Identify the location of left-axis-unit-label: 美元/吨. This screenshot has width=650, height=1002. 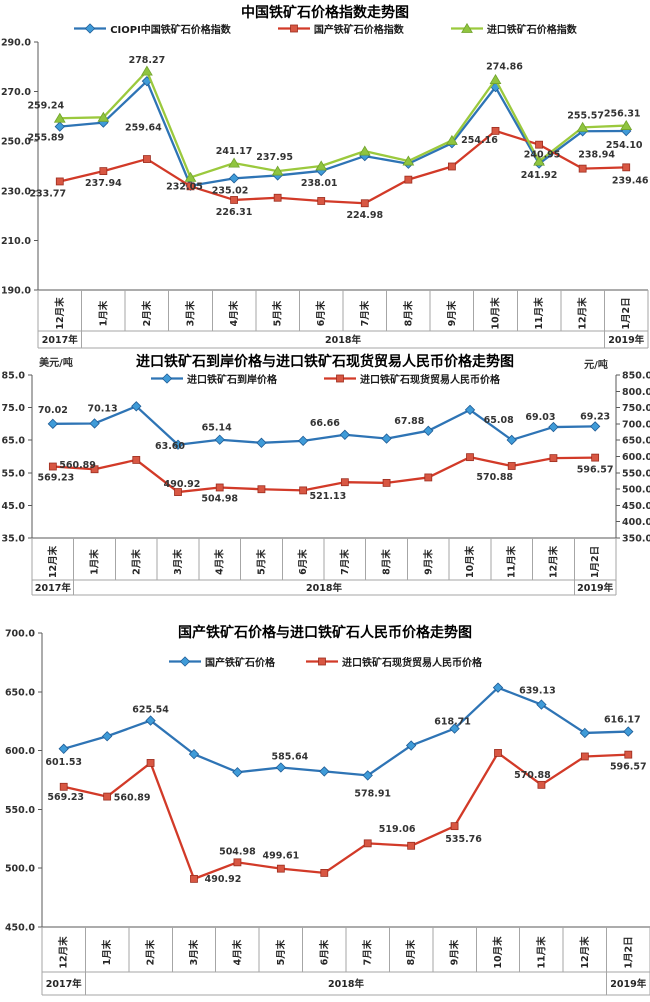
(56, 362).